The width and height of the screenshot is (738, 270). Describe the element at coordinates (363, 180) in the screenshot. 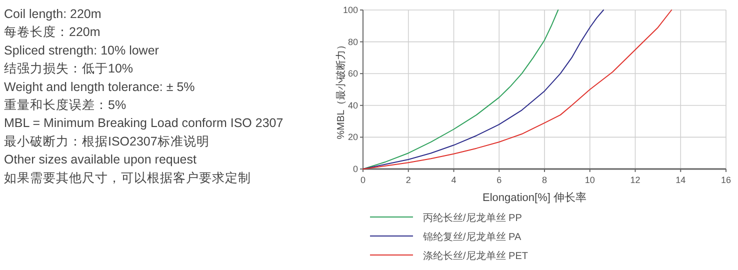

I see `x-tick-label: 0` at that location.